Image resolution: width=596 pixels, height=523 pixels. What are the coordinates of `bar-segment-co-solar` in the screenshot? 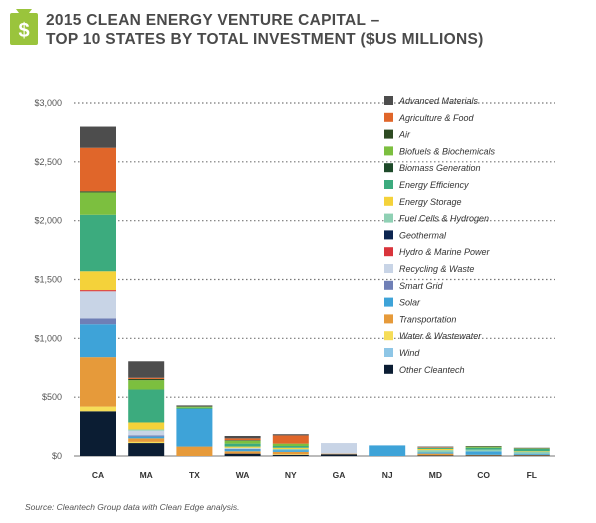 It's located at (483, 453).